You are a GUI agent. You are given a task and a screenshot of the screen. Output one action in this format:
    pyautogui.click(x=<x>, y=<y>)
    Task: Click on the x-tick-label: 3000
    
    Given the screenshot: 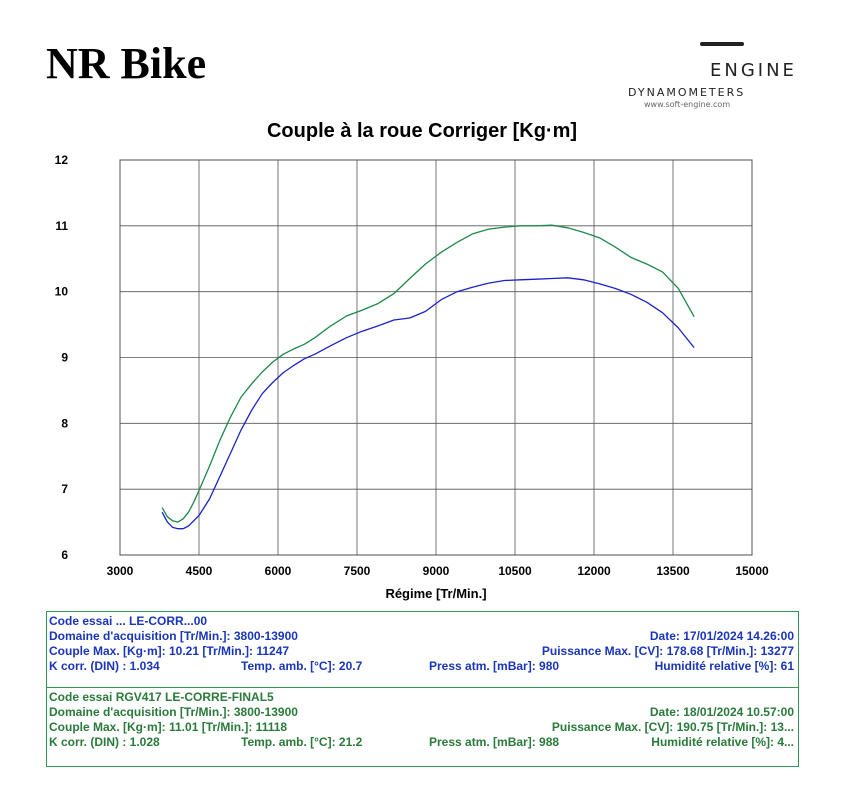 What is the action you would take?
    pyautogui.click(x=120, y=571)
    